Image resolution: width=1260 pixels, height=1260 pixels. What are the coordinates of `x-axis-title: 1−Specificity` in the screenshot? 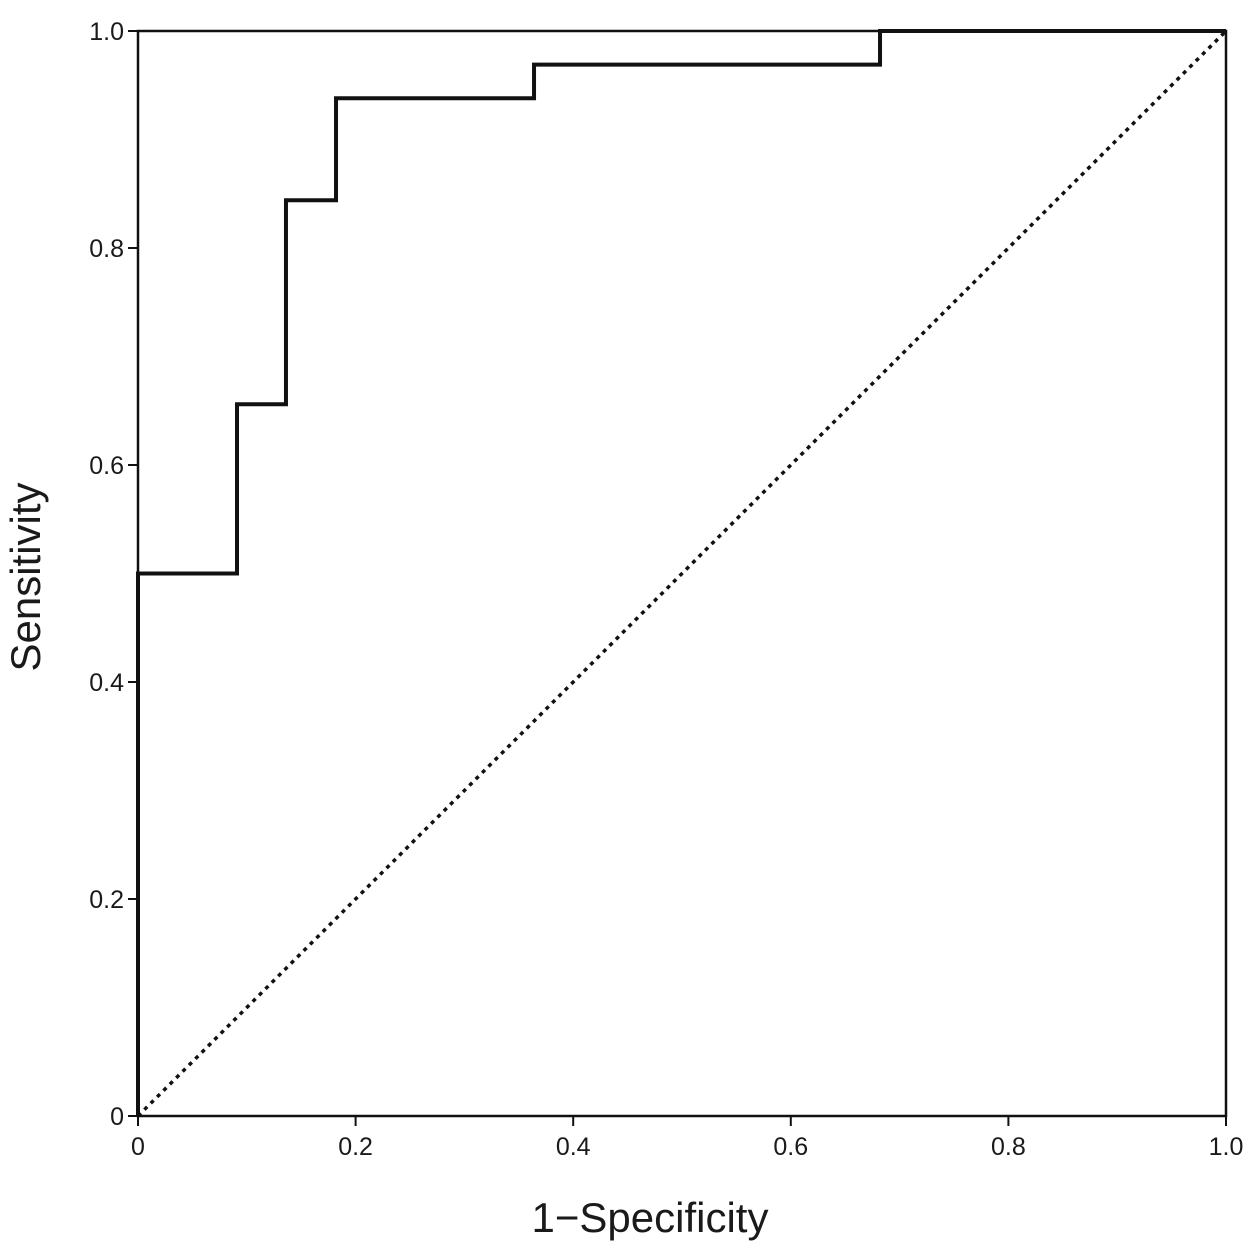 It's located at (650, 1217).